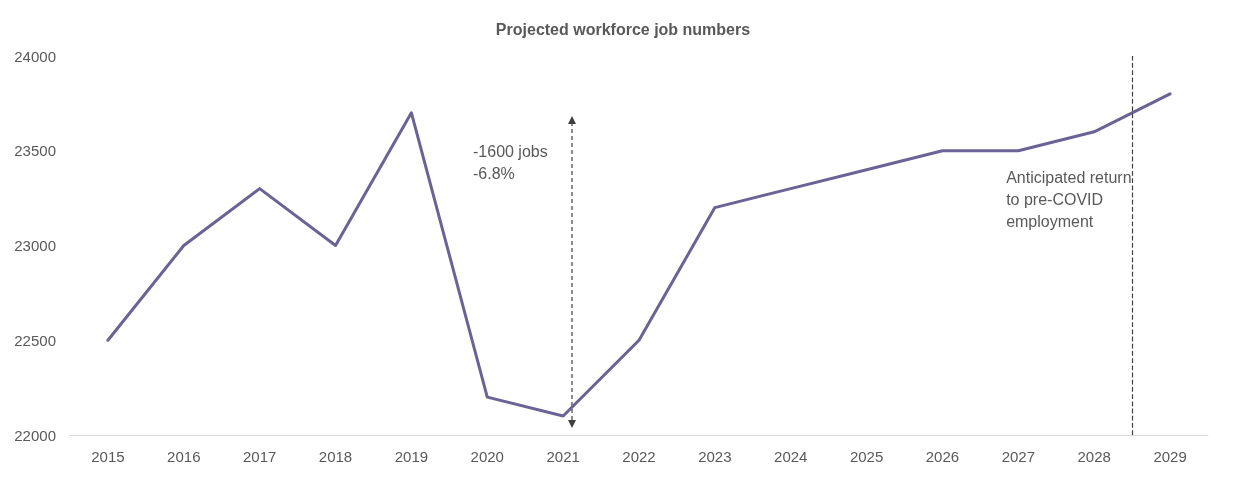 This screenshot has width=1246, height=483. Describe the element at coordinates (35, 245) in the screenshot. I see `y-tick-label: 23000` at that location.